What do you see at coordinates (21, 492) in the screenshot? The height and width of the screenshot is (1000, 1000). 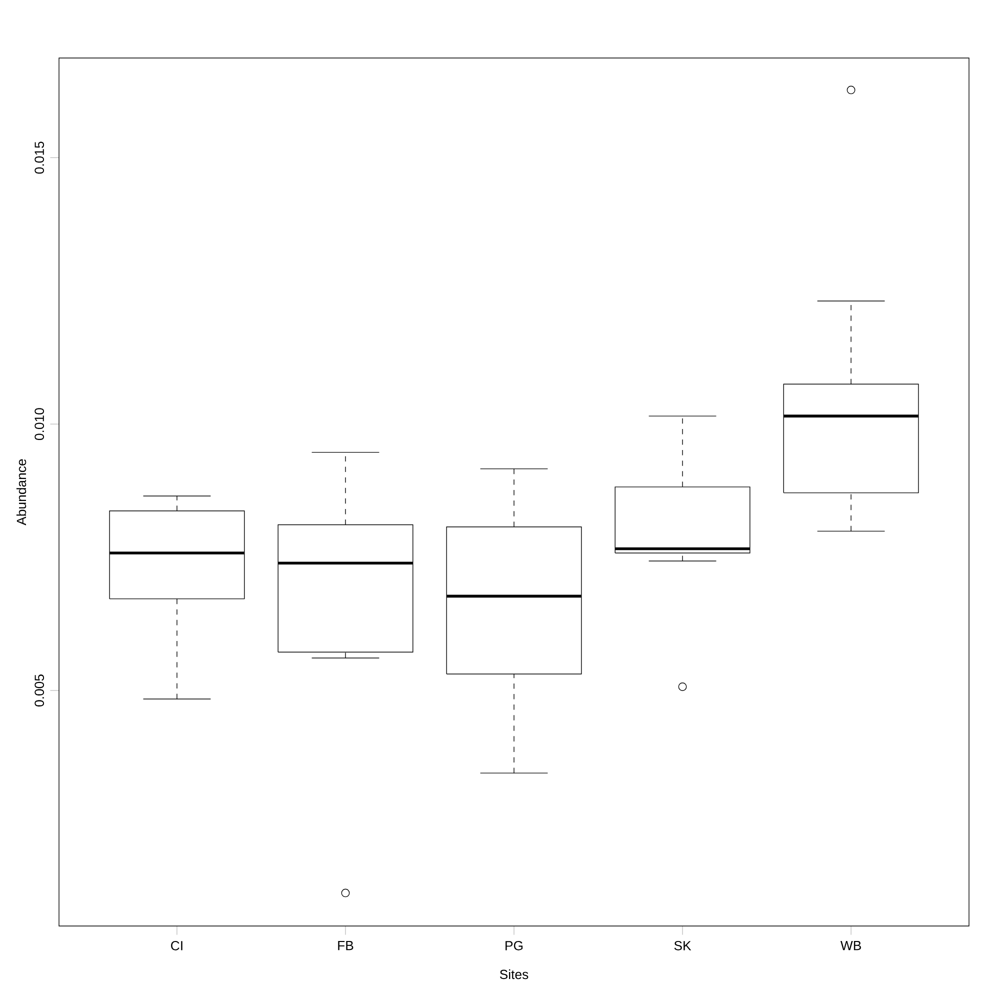 I see `y-axis-title: Abundance` at bounding box center [21, 492].